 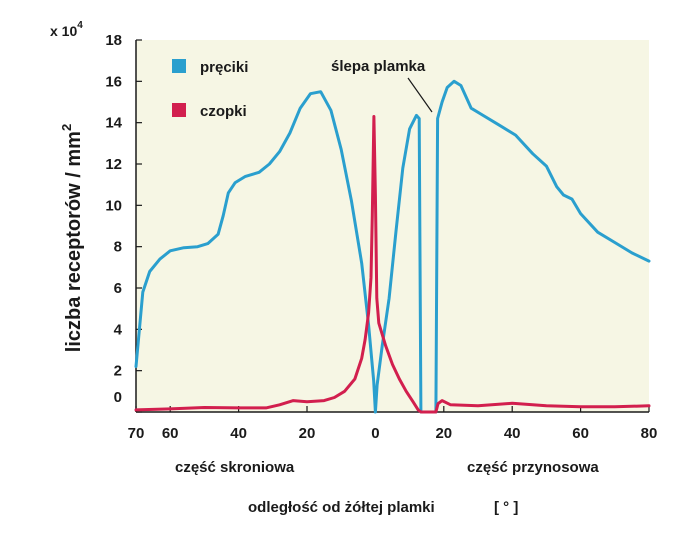 What do you see at coordinates (136, 433) in the screenshot?
I see `x-tick-label: 70` at bounding box center [136, 433].